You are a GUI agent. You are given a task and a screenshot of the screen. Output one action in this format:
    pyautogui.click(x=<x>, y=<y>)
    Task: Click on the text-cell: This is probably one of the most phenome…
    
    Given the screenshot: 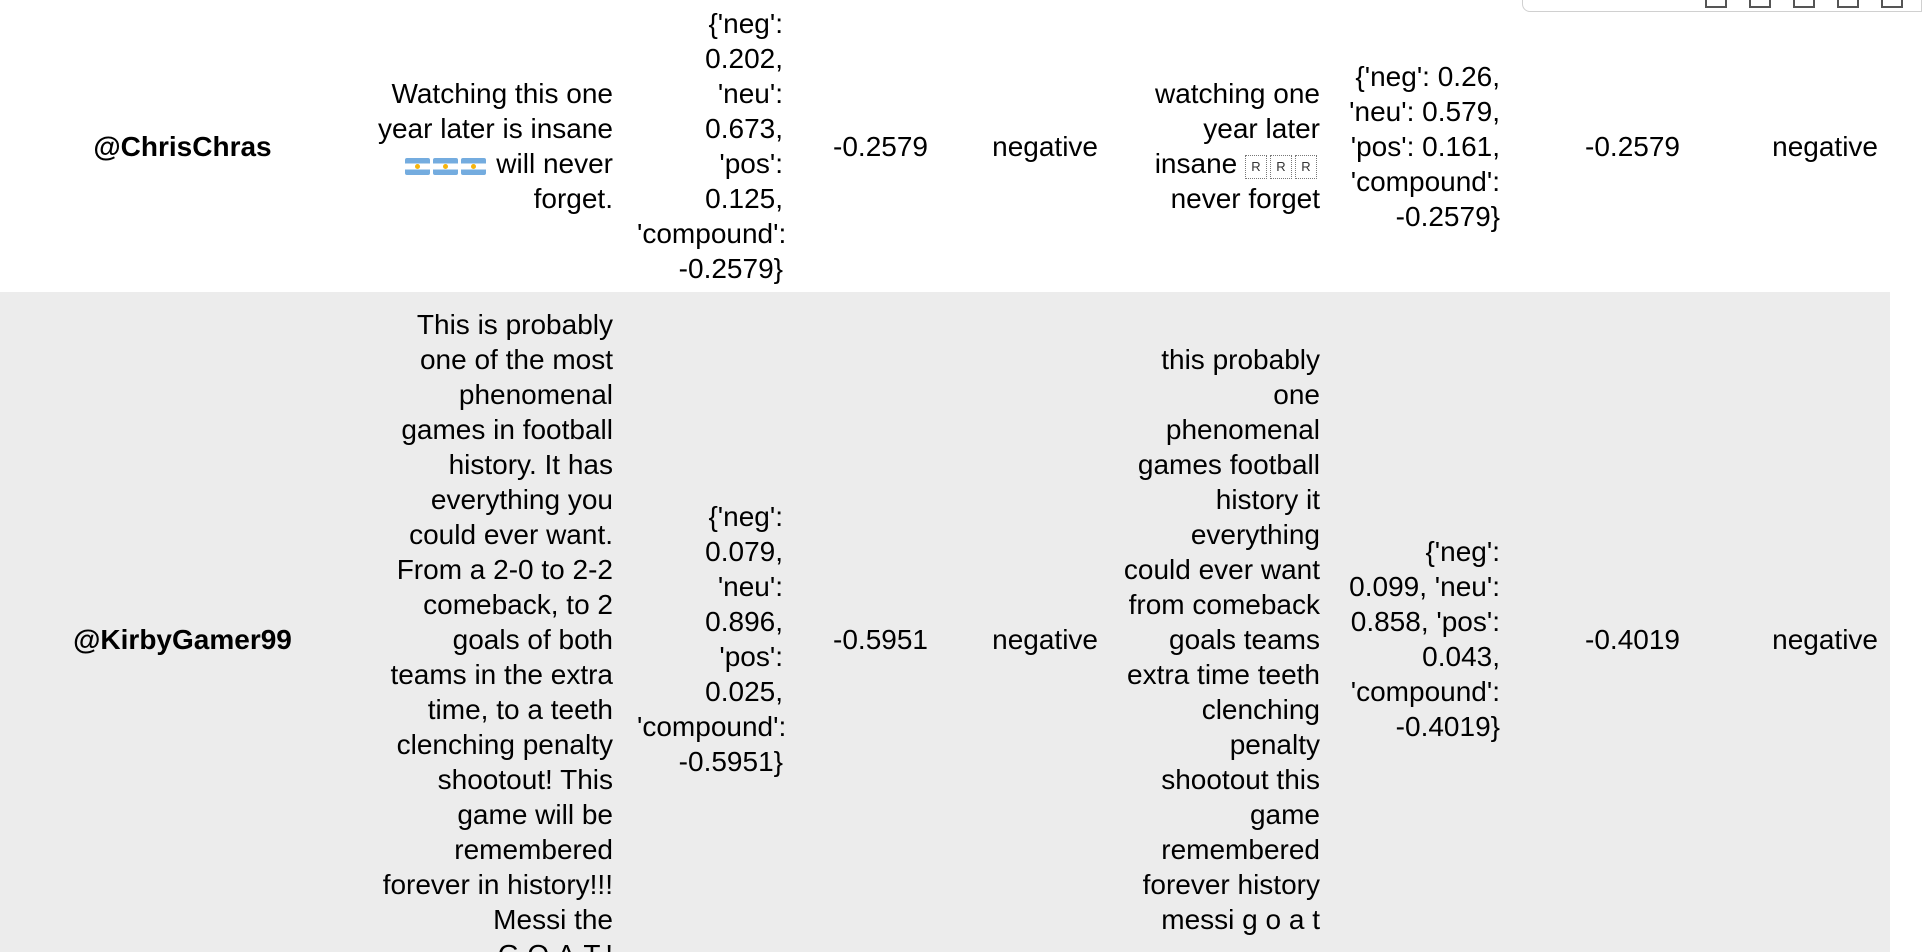 What is the action you would take?
    pyautogui.click(x=497, y=630)
    